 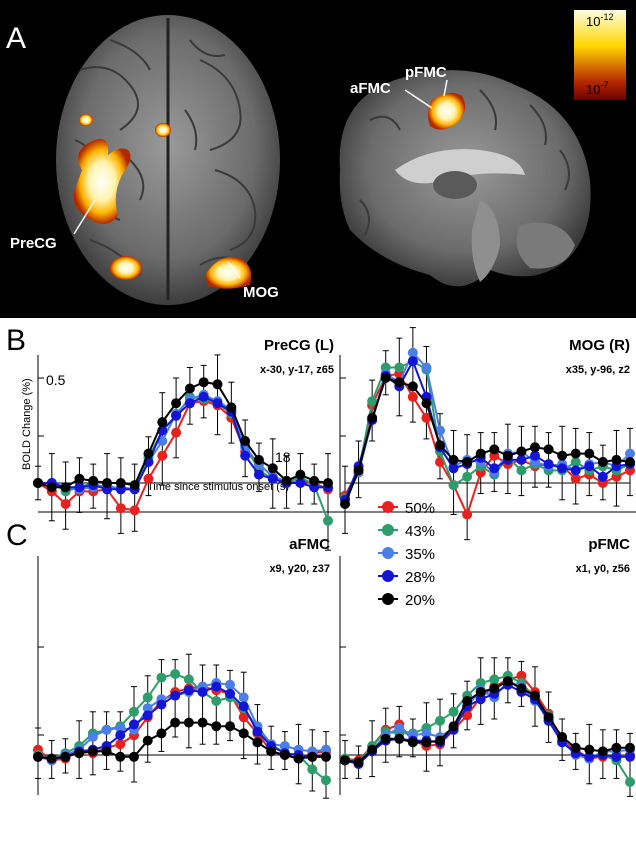 What do you see at coordinates (299, 569) in the screenshot?
I see `chart-subtitle-afmc: x9, y20, z37` at bounding box center [299, 569].